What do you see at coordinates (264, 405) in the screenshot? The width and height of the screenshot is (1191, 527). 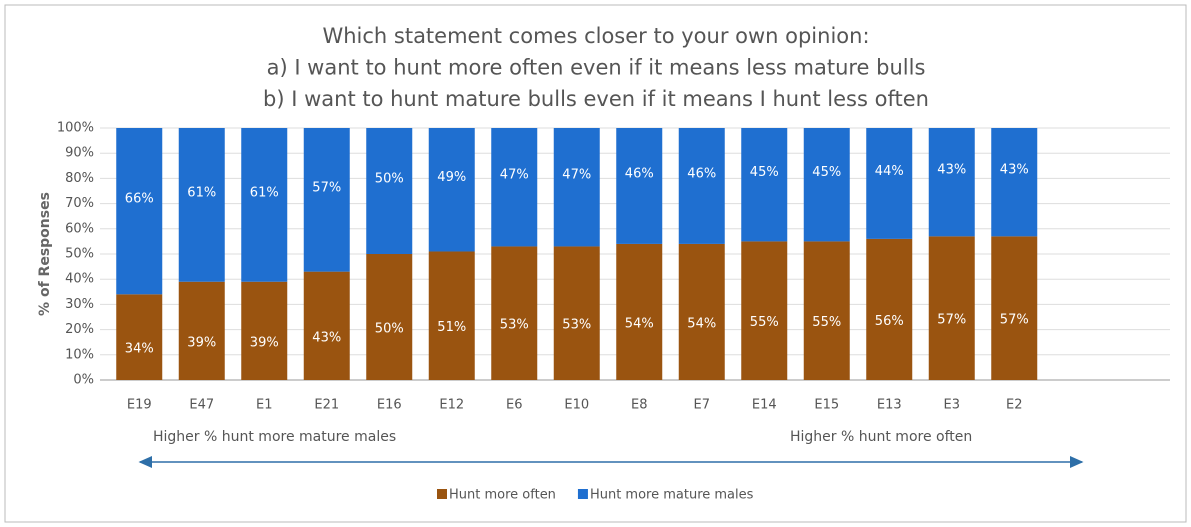 I see `x-tick-label: E1` at bounding box center [264, 405].